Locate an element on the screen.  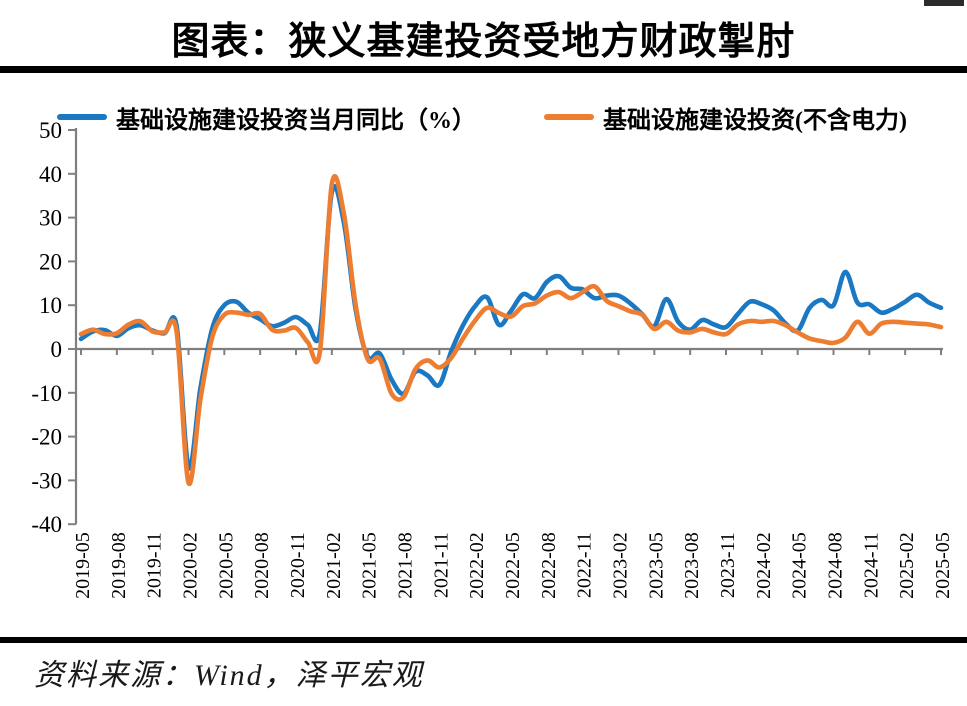
x-axis-label: 2023-11 is located at coordinates (728, 565).